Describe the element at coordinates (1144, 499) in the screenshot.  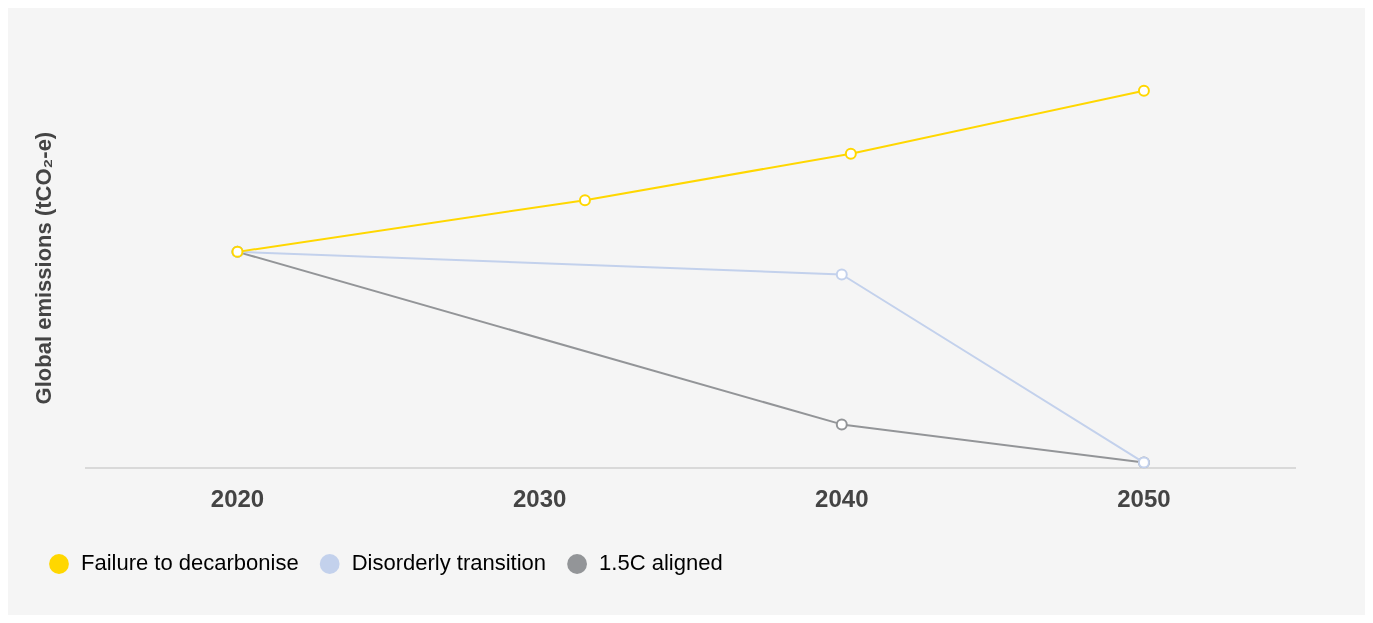
I see `x-tick-label: 2050` at that location.